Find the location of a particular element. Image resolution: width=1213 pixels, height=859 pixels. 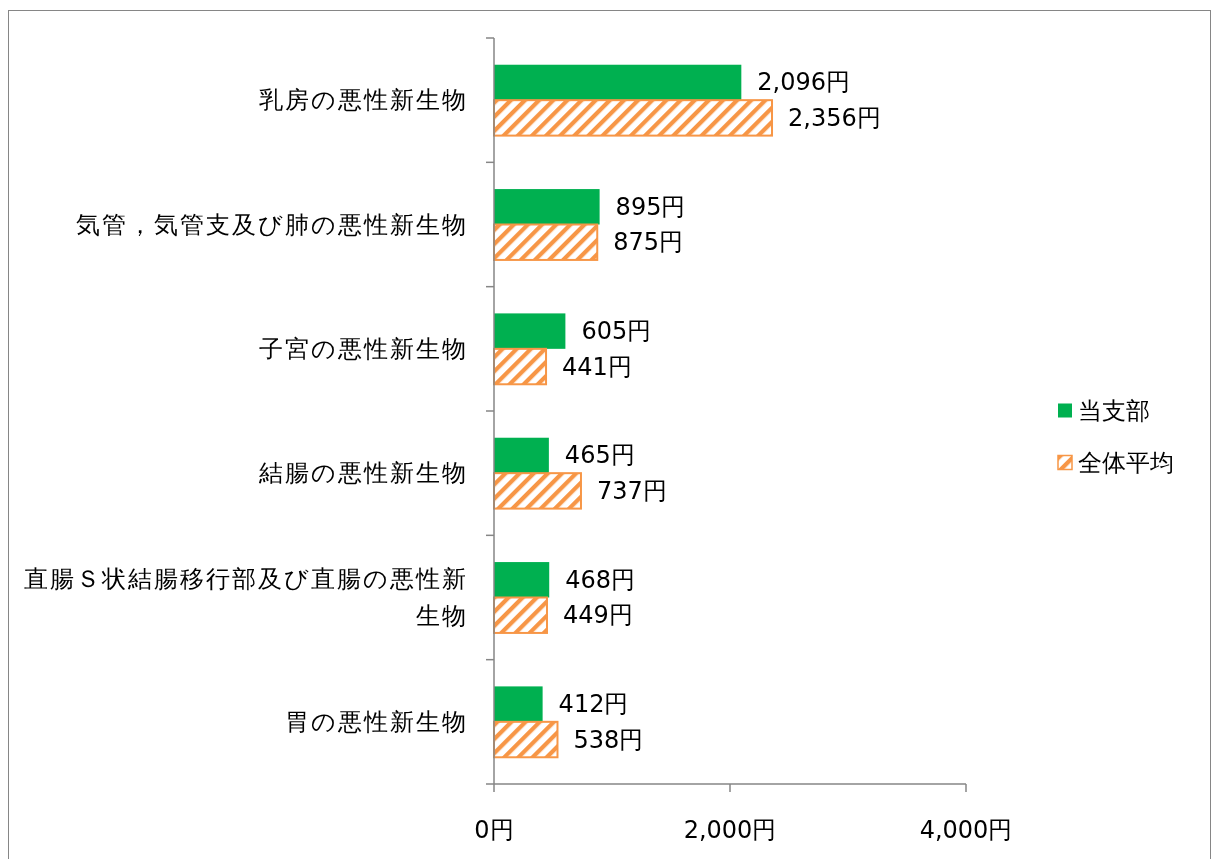

y-tick-label: 直腸Ｓ状結腸移行部及び直腸の悪性新生物 is located at coordinates (246, 597).